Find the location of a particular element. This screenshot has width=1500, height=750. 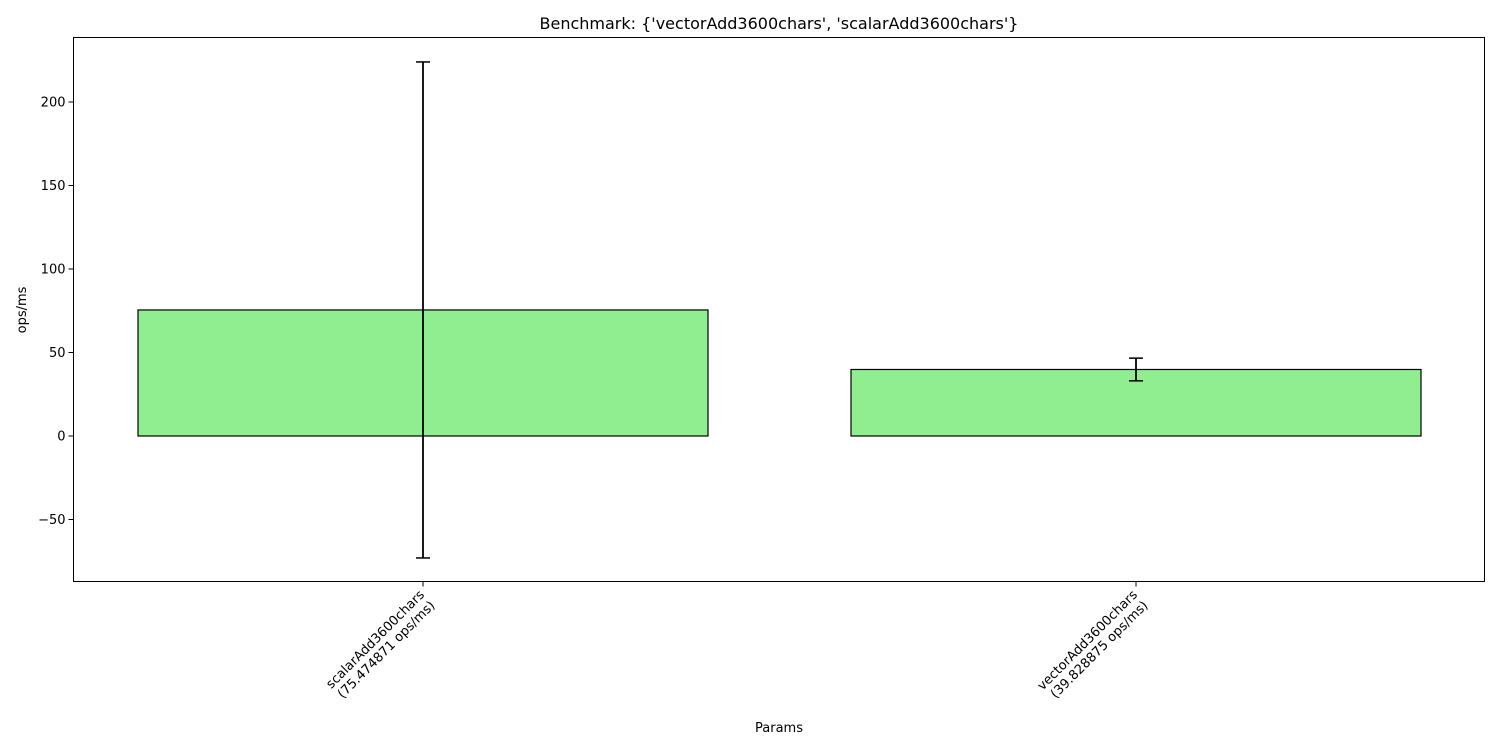

y-tick-label: −50 is located at coordinates (51, 520).